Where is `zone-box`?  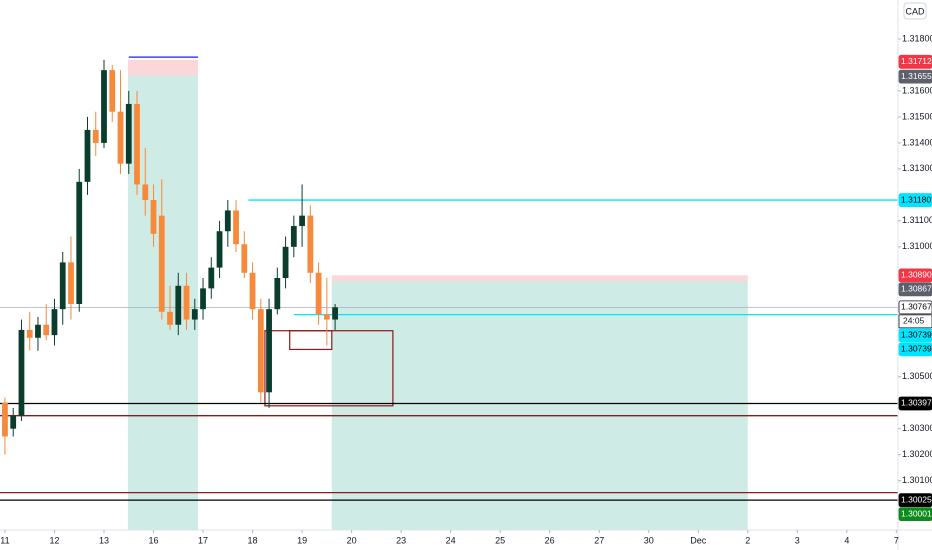
zone-box is located at coordinates (311, 340).